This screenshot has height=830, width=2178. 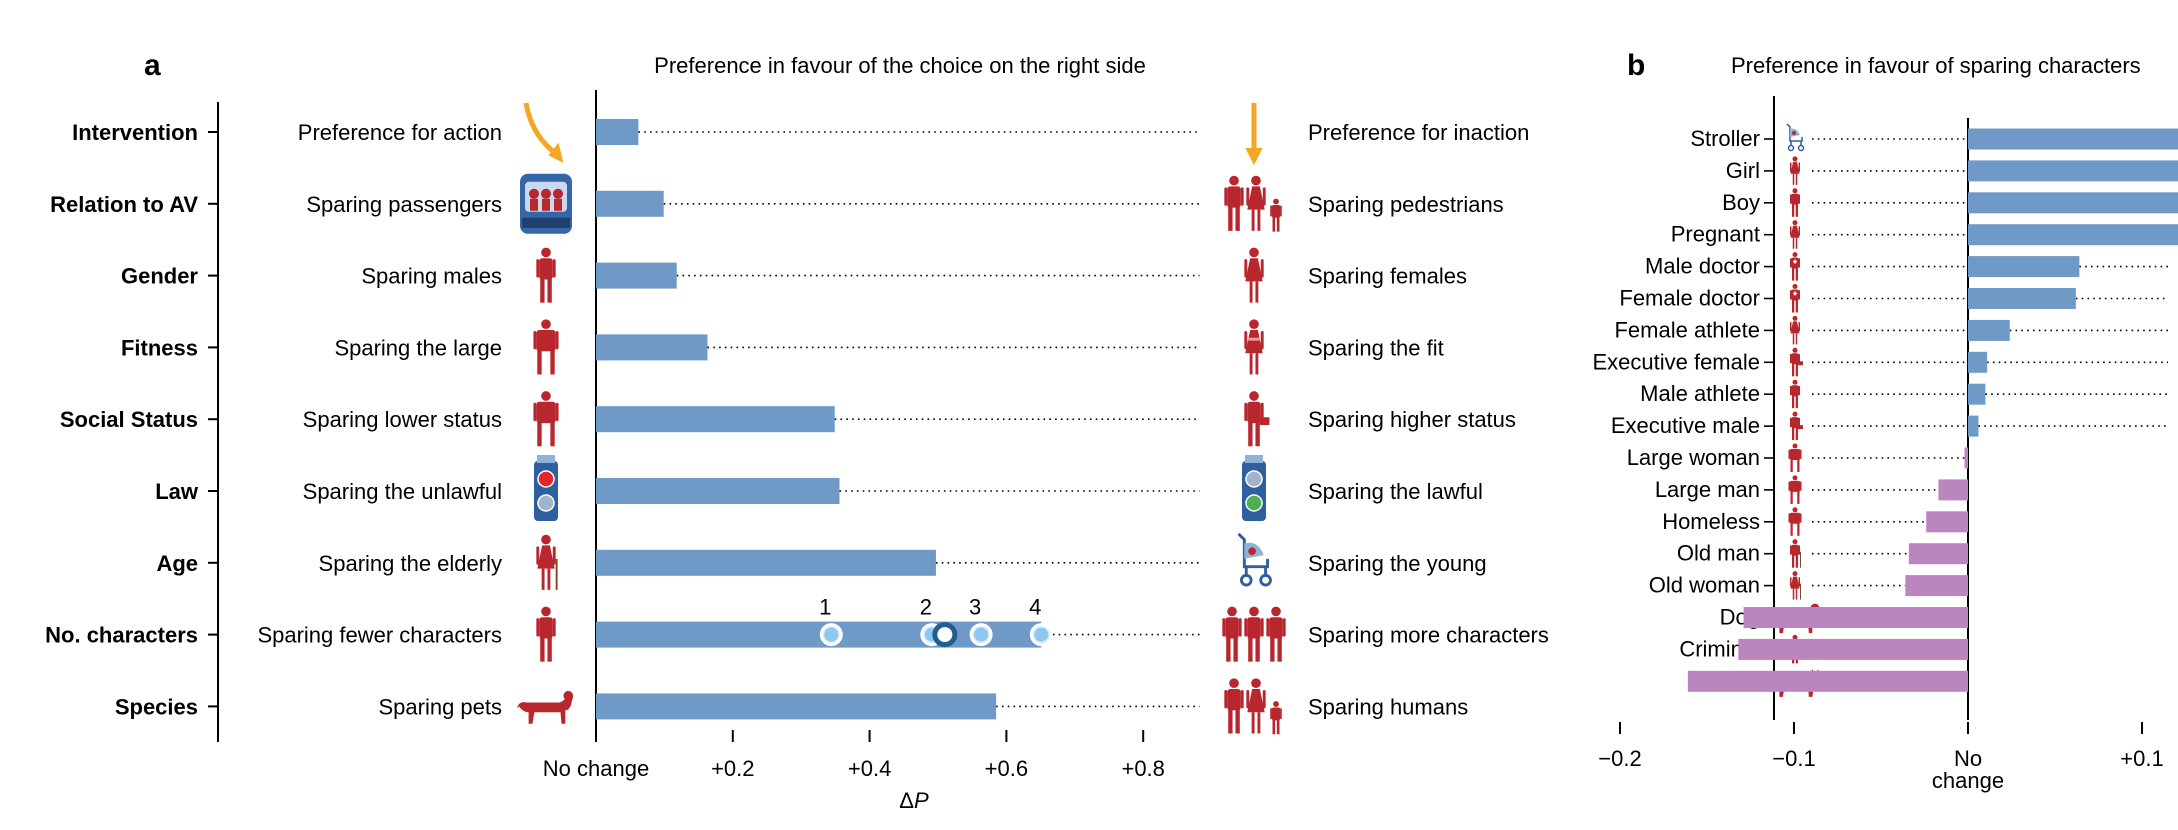 I want to click on female-athlete-icon, so click(x=1795, y=330).